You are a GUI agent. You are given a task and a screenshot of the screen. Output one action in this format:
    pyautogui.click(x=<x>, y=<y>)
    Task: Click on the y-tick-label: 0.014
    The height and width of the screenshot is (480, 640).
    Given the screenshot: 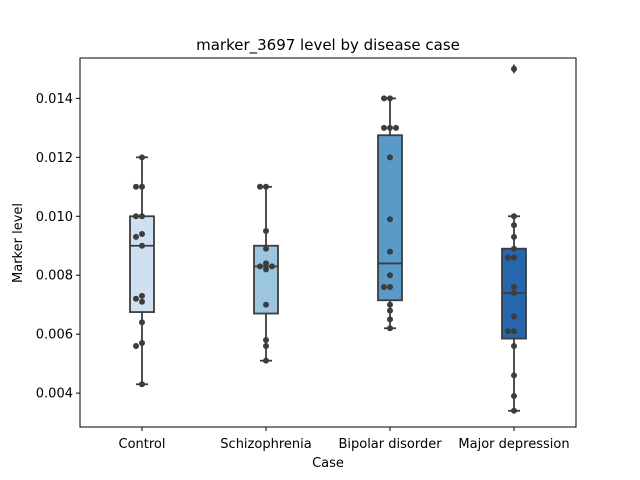 What is the action you would take?
    pyautogui.click(x=54, y=99)
    